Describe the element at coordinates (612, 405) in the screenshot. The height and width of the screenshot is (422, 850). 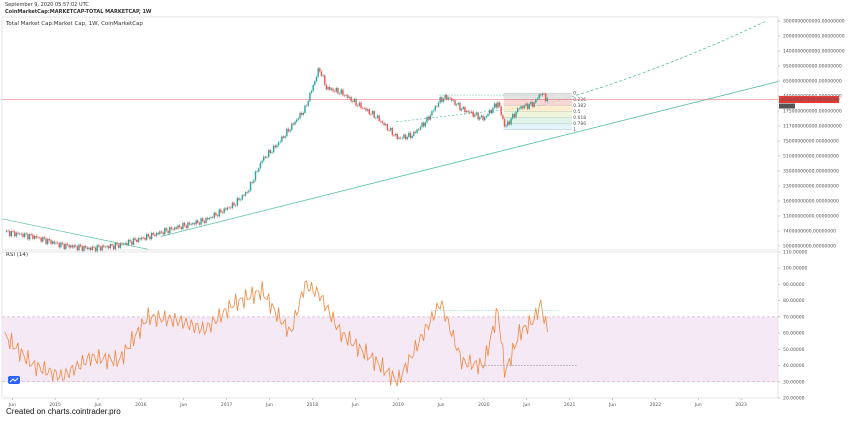
I see `time-axis-label: Jun` at that location.